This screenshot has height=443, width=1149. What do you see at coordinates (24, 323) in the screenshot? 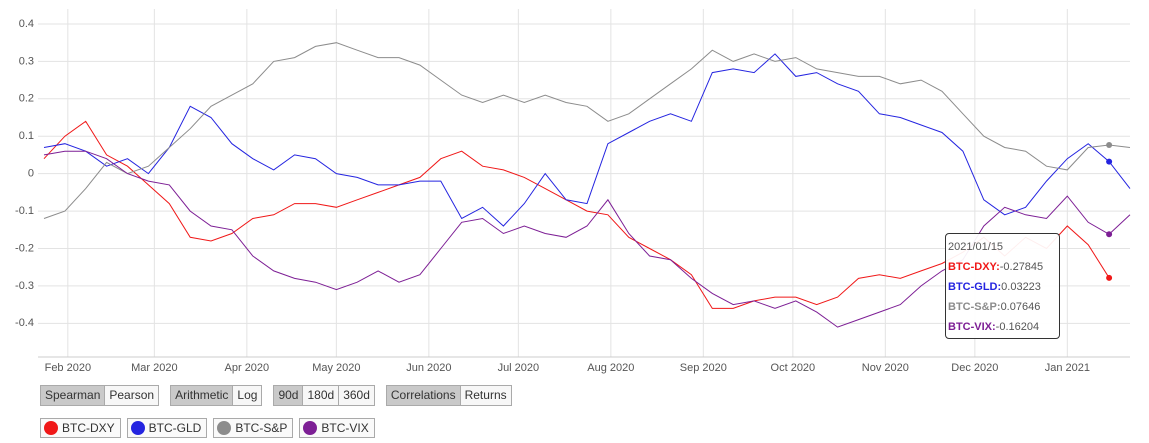
I see `y-tick-label: -0.4` at bounding box center [24, 323].